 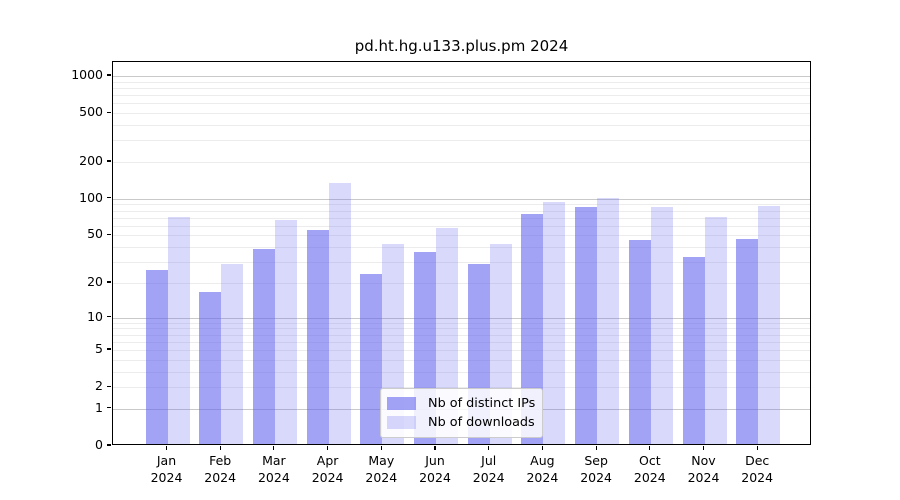 What do you see at coordinates (542, 469) in the screenshot?
I see `x-tick-label: Aug 2024` at bounding box center [542, 469].